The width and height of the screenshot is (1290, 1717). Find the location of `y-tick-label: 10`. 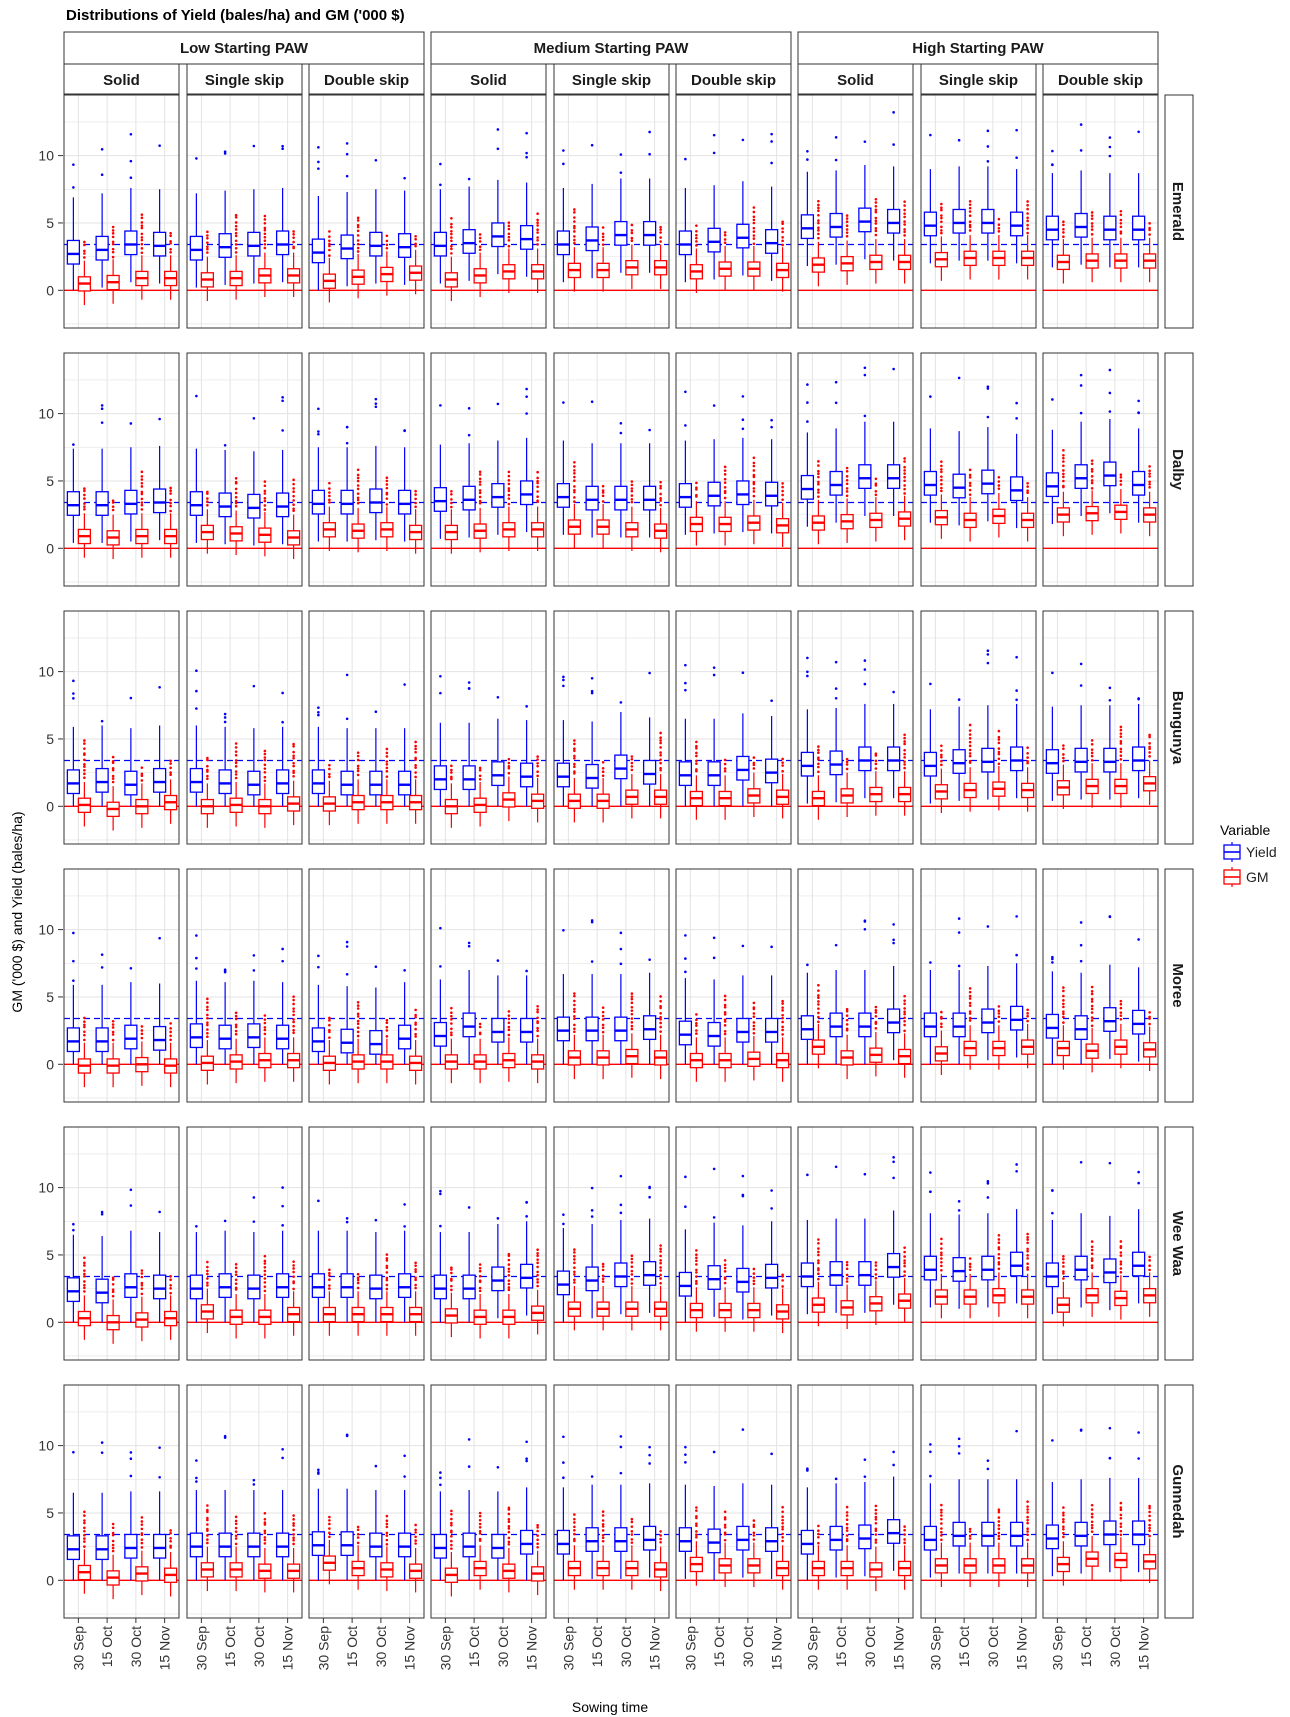

y-tick-label: 10 is located at coordinates (46, 1446).